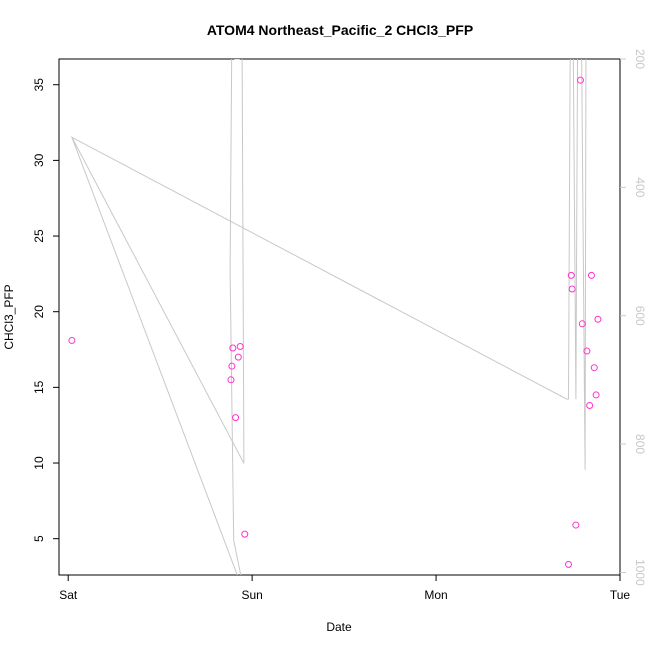  What do you see at coordinates (39, 387) in the screenshot?
I see `y-tick-label: 15` at bounding box center [39, 387].